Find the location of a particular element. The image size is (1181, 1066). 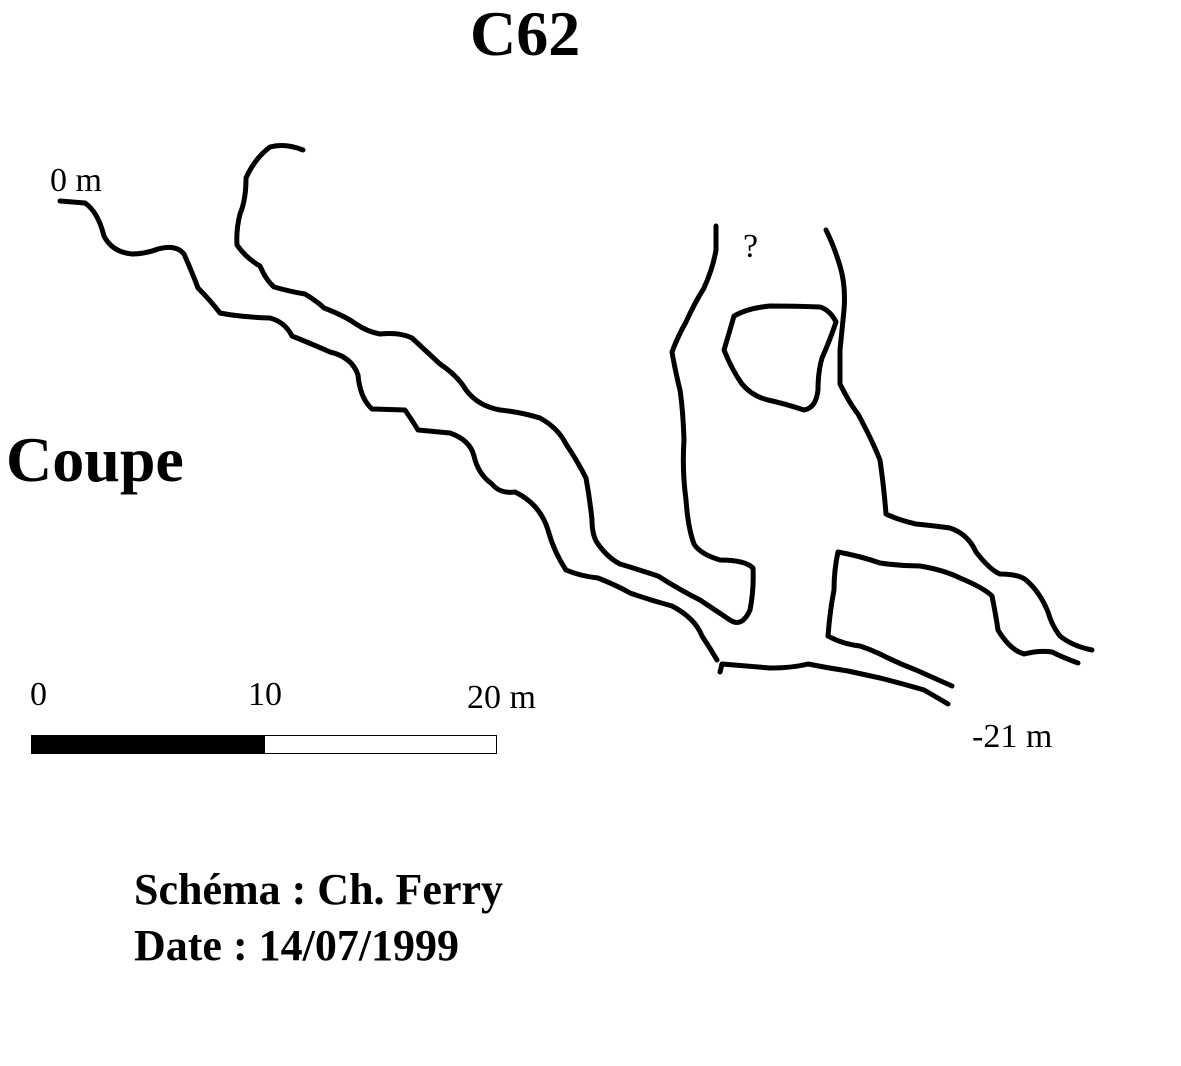

scale-bar-filled-segment is located at coordinates (148, 744).